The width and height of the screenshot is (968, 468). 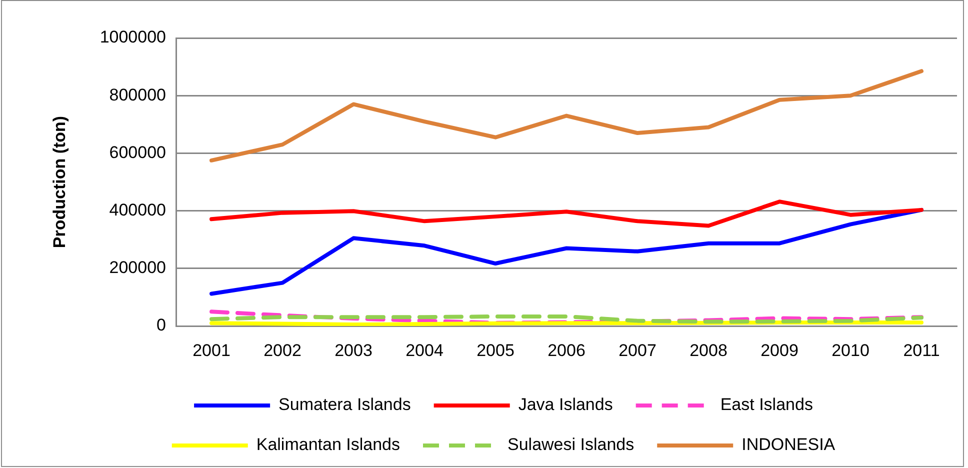 I want to click on x-tick-label: 2011, so click(x=921, y=350).